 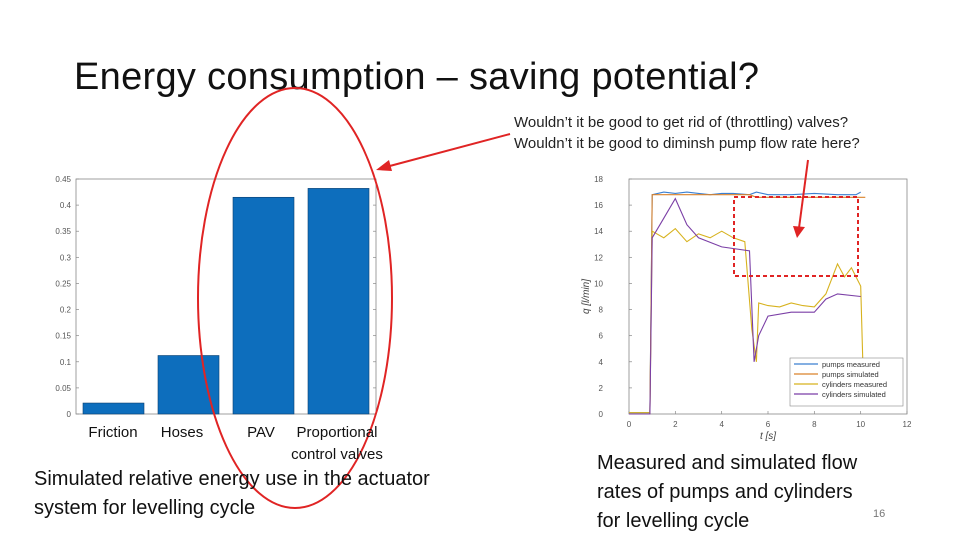 I want to click on flow-xtick-label: 12, so click(x=907, y=424).